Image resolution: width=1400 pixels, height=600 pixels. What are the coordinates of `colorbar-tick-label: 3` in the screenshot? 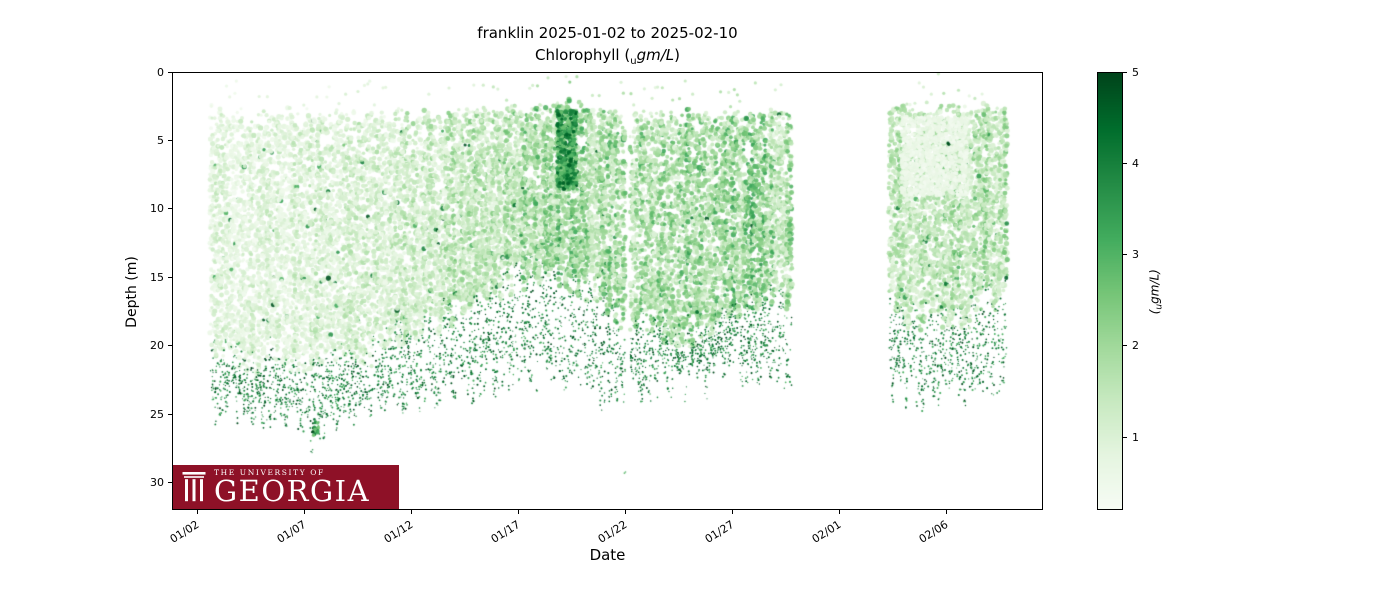 It's located at (1135, 254).